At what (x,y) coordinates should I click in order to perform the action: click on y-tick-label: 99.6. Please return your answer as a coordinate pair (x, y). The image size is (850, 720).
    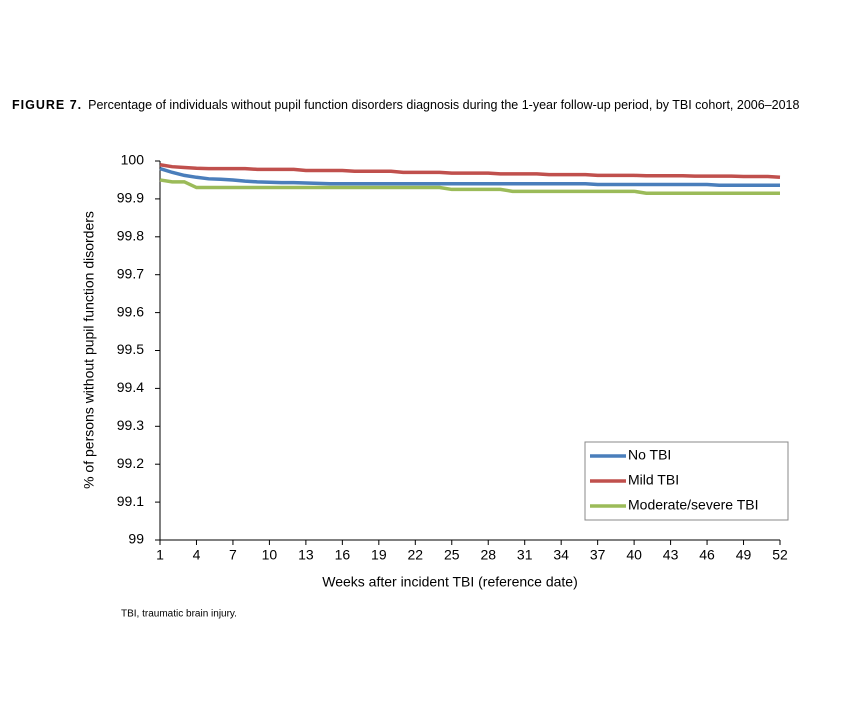
    Looking at the image, I should click on (130, 311).